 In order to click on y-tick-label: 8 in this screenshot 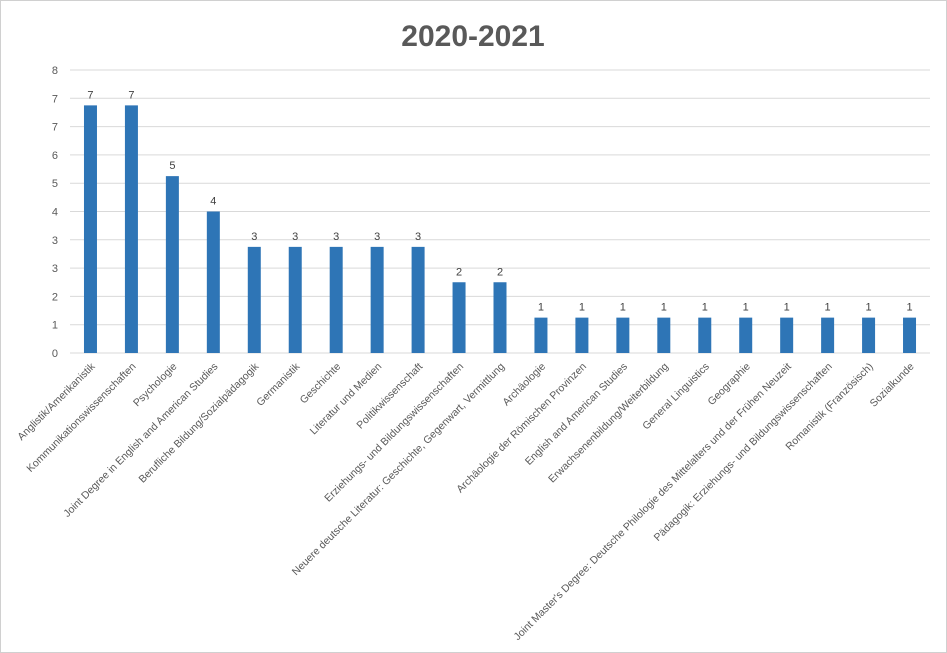, I will do `click(55, 71)`.